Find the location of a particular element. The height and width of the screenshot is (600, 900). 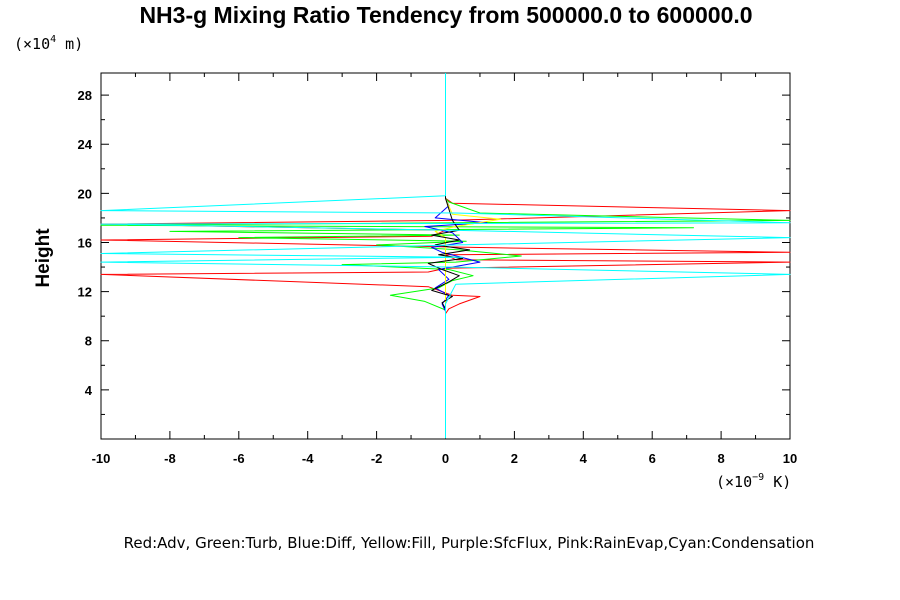

x-tick-label: -8 is located at coordinates (170, 458).